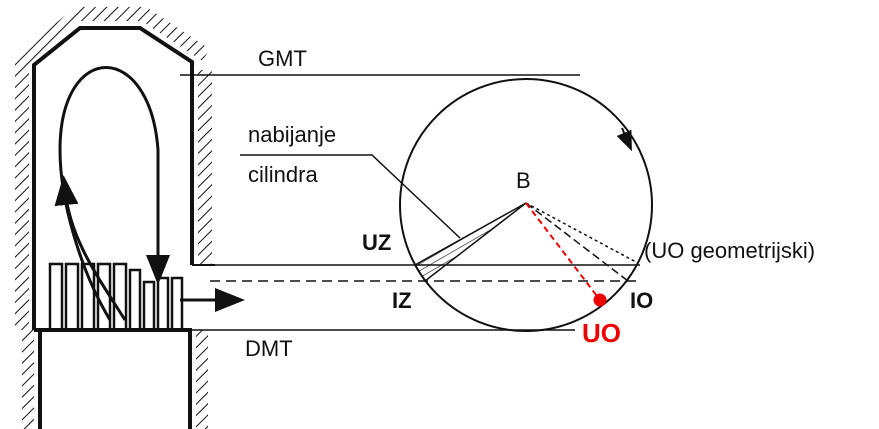  I want to click on dmt-label: DMT, so click(269, 348).